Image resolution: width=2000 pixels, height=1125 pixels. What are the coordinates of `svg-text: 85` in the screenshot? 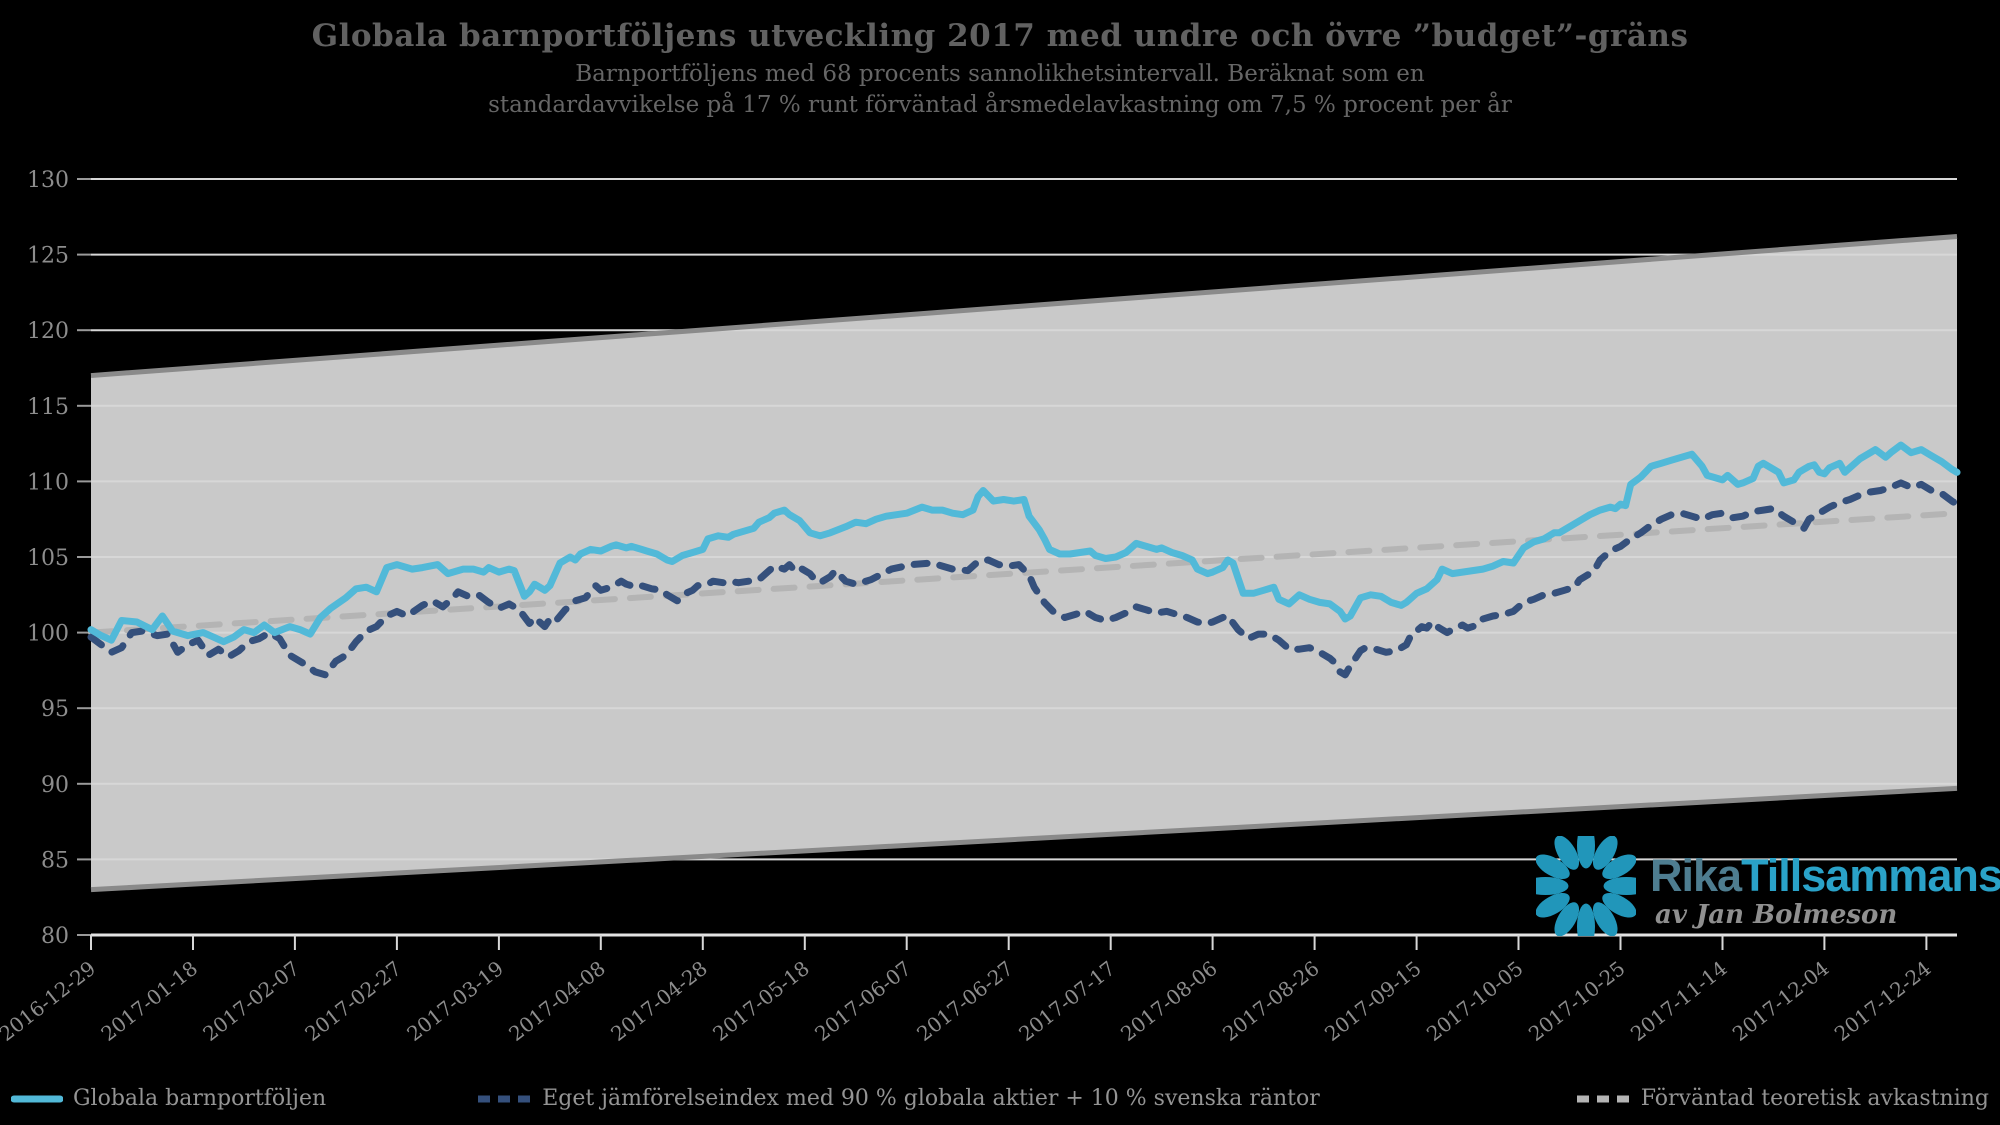 It's located at (55, 860).